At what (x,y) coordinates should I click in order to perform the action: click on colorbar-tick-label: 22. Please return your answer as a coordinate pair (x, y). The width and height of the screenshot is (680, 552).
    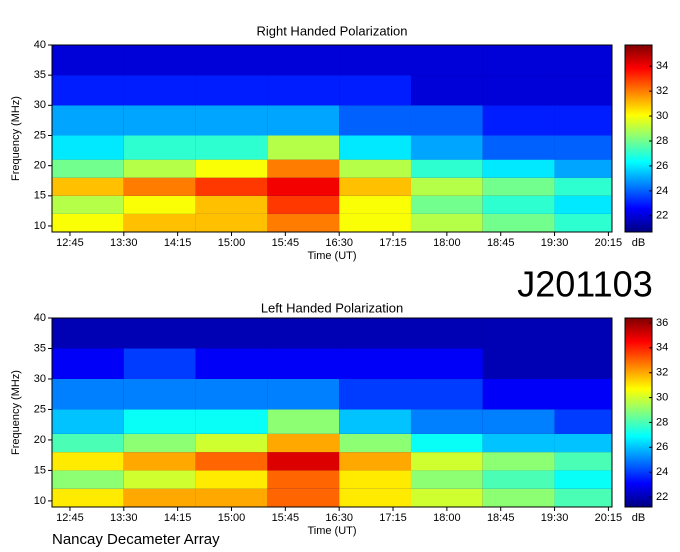
    Looking at the image, I should click on (662, 216).